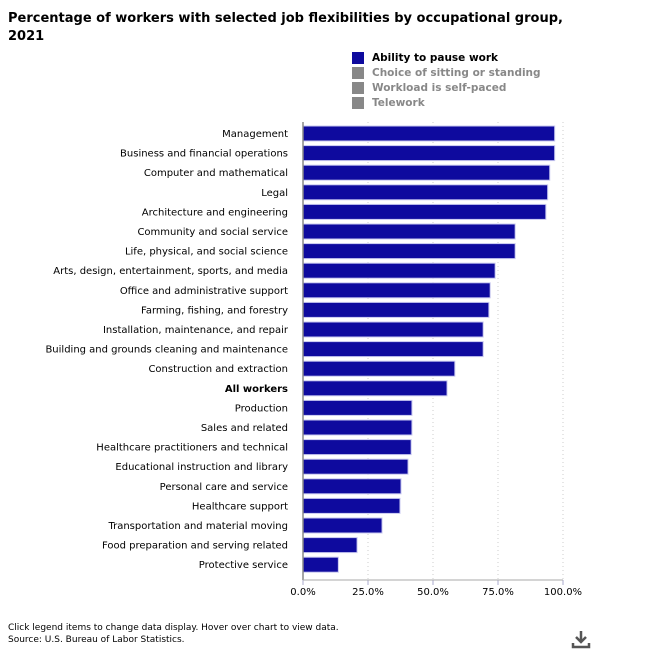 Image resolution: width=647 pixels, height=661 pixels. What do you see at coordinates (563, 592) in the screenshot?
I see `x-tick-label: 100.0%` at bounding box center [563, 592].